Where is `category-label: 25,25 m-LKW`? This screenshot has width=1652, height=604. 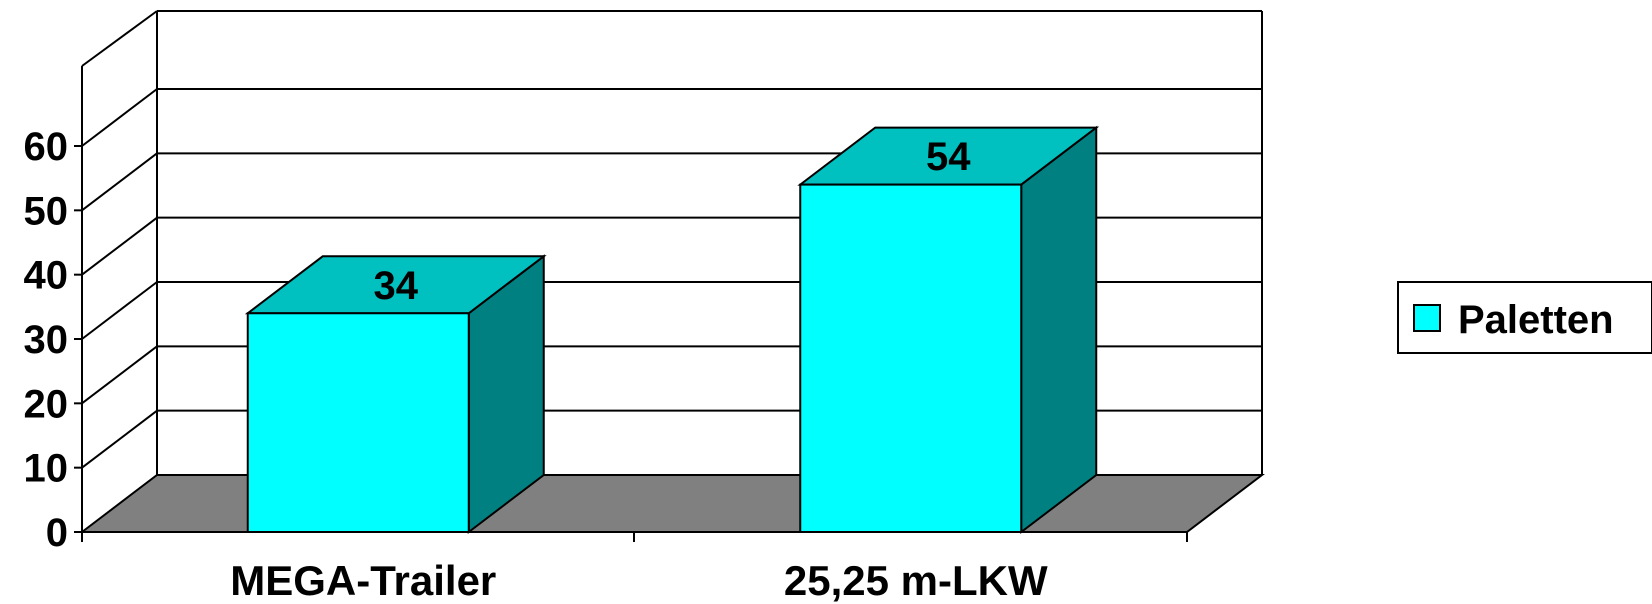 category-label: 25,25 m-LKW is located at coordinates (916, 580).